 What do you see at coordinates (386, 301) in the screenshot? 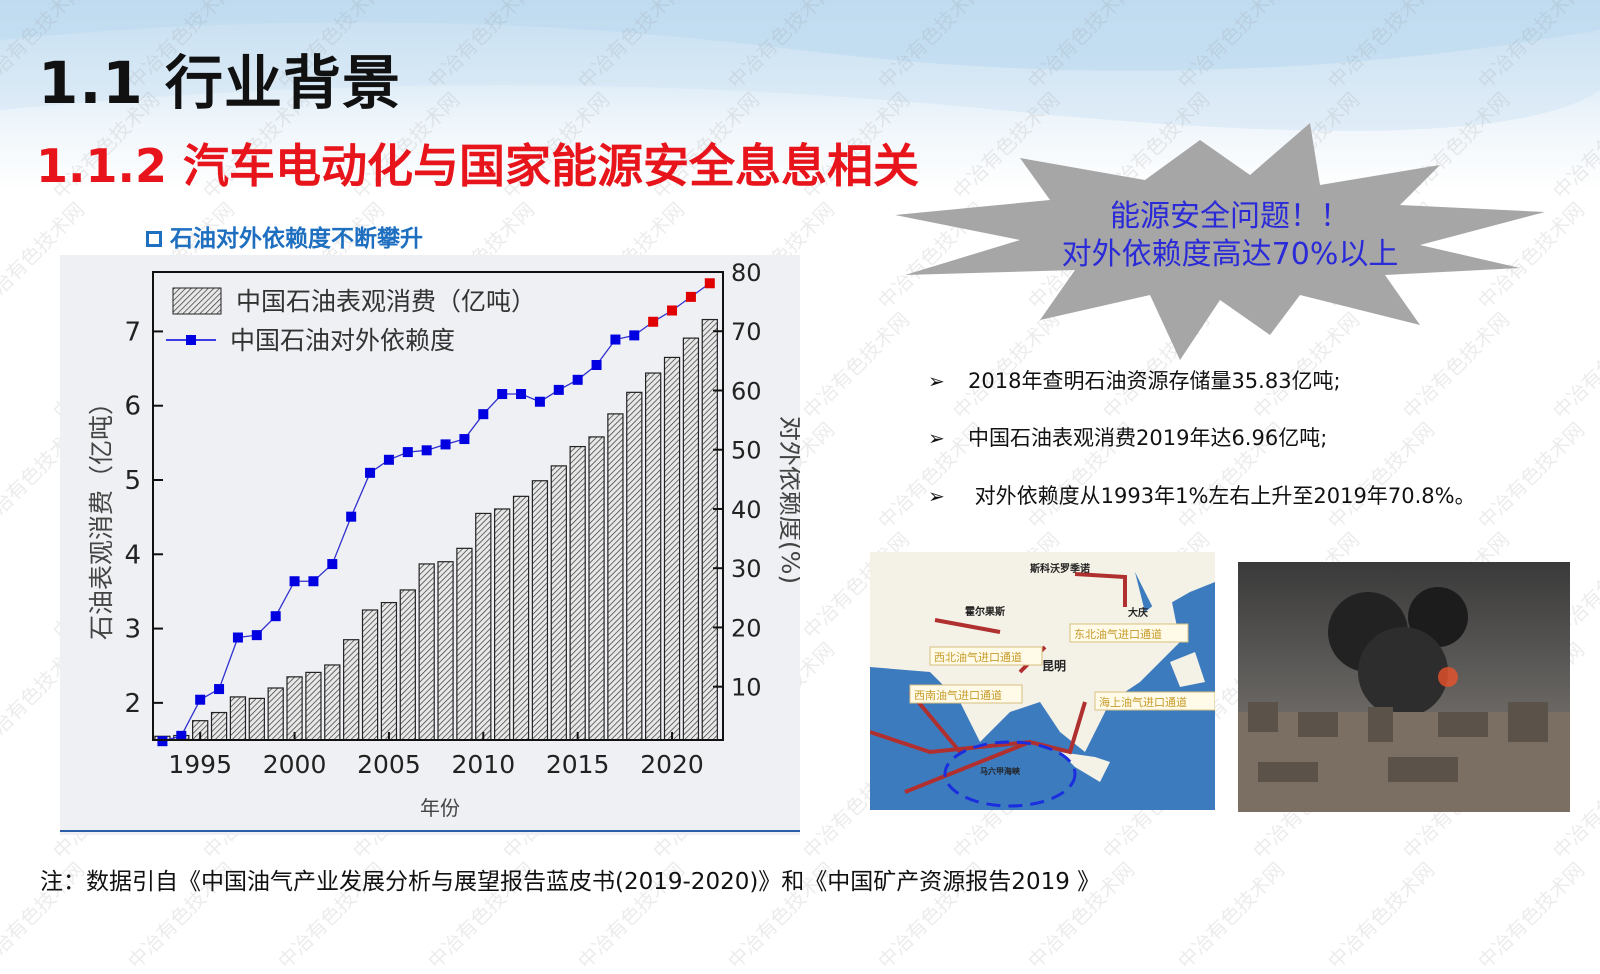
I see `legend-label-bars: 中国石油表观消费（亿吨）` at bounding box center [386, 301].